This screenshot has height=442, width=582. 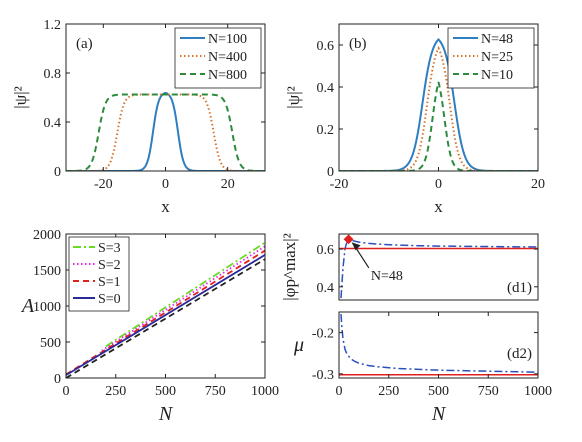 I want to click on y-tick-label: 0.2, so click(x=326, y=130).